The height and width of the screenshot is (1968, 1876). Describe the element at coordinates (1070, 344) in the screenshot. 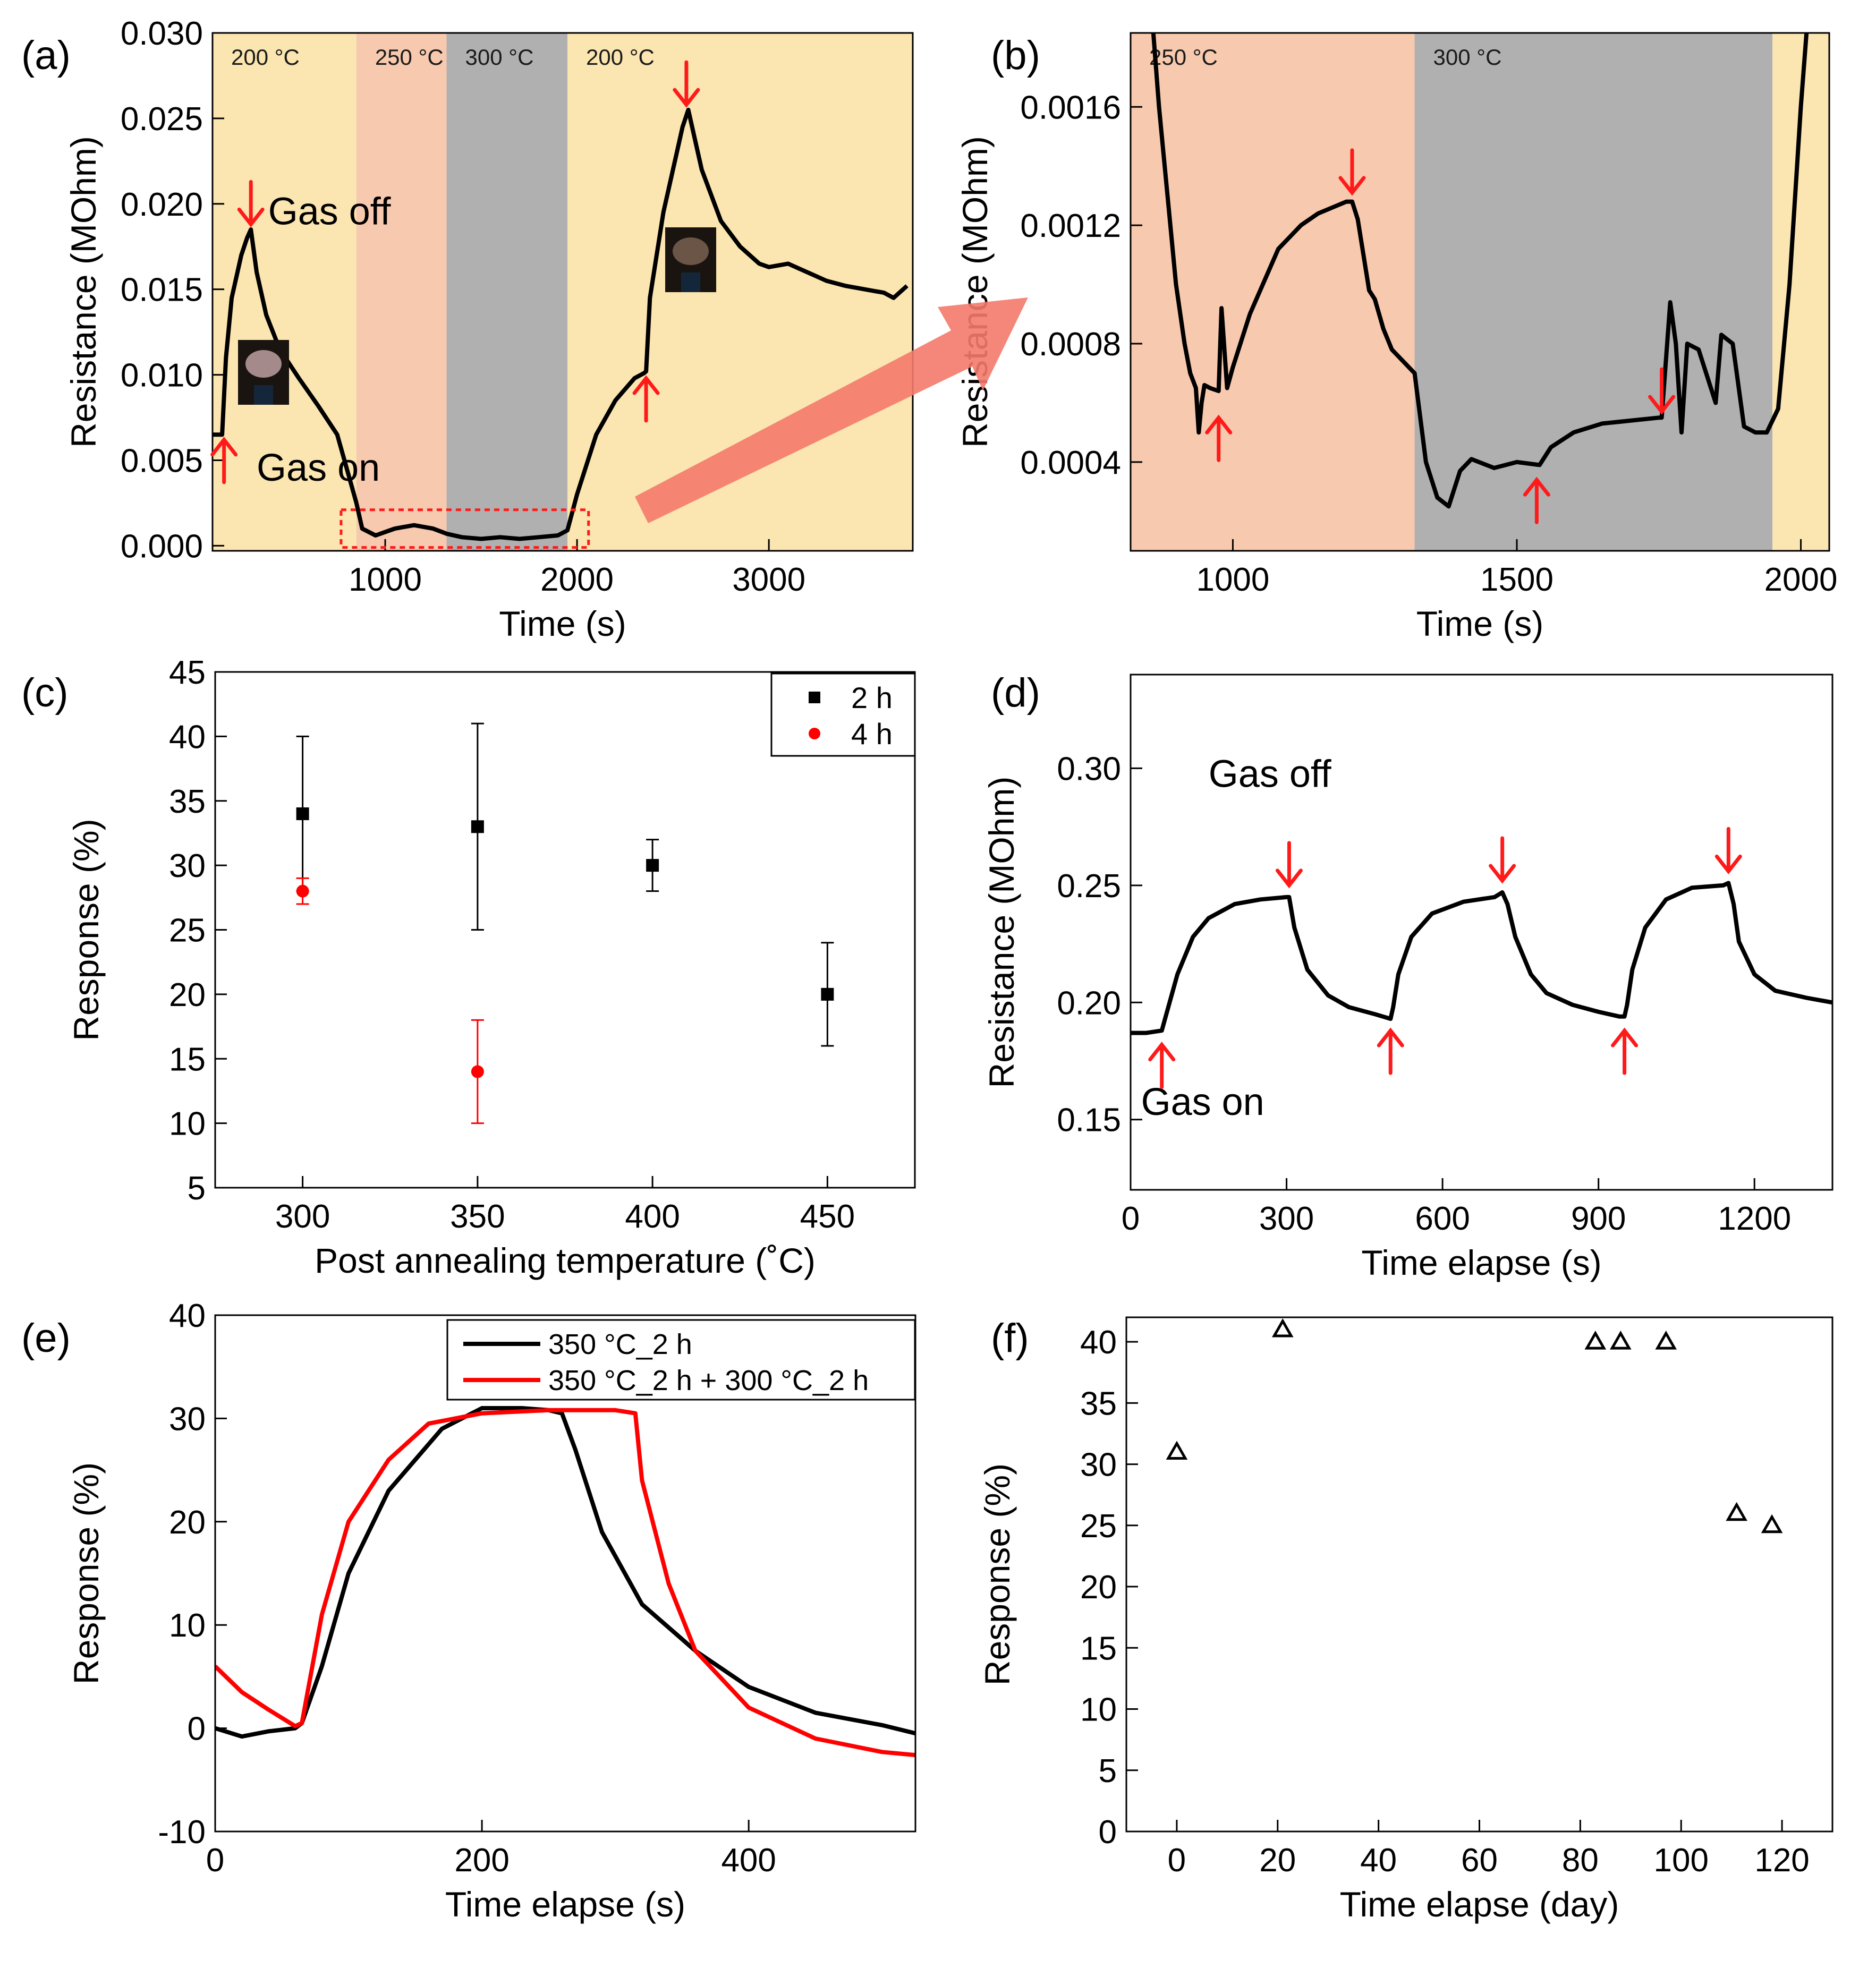

I see `y-tick-label: 0.0008` at that location.